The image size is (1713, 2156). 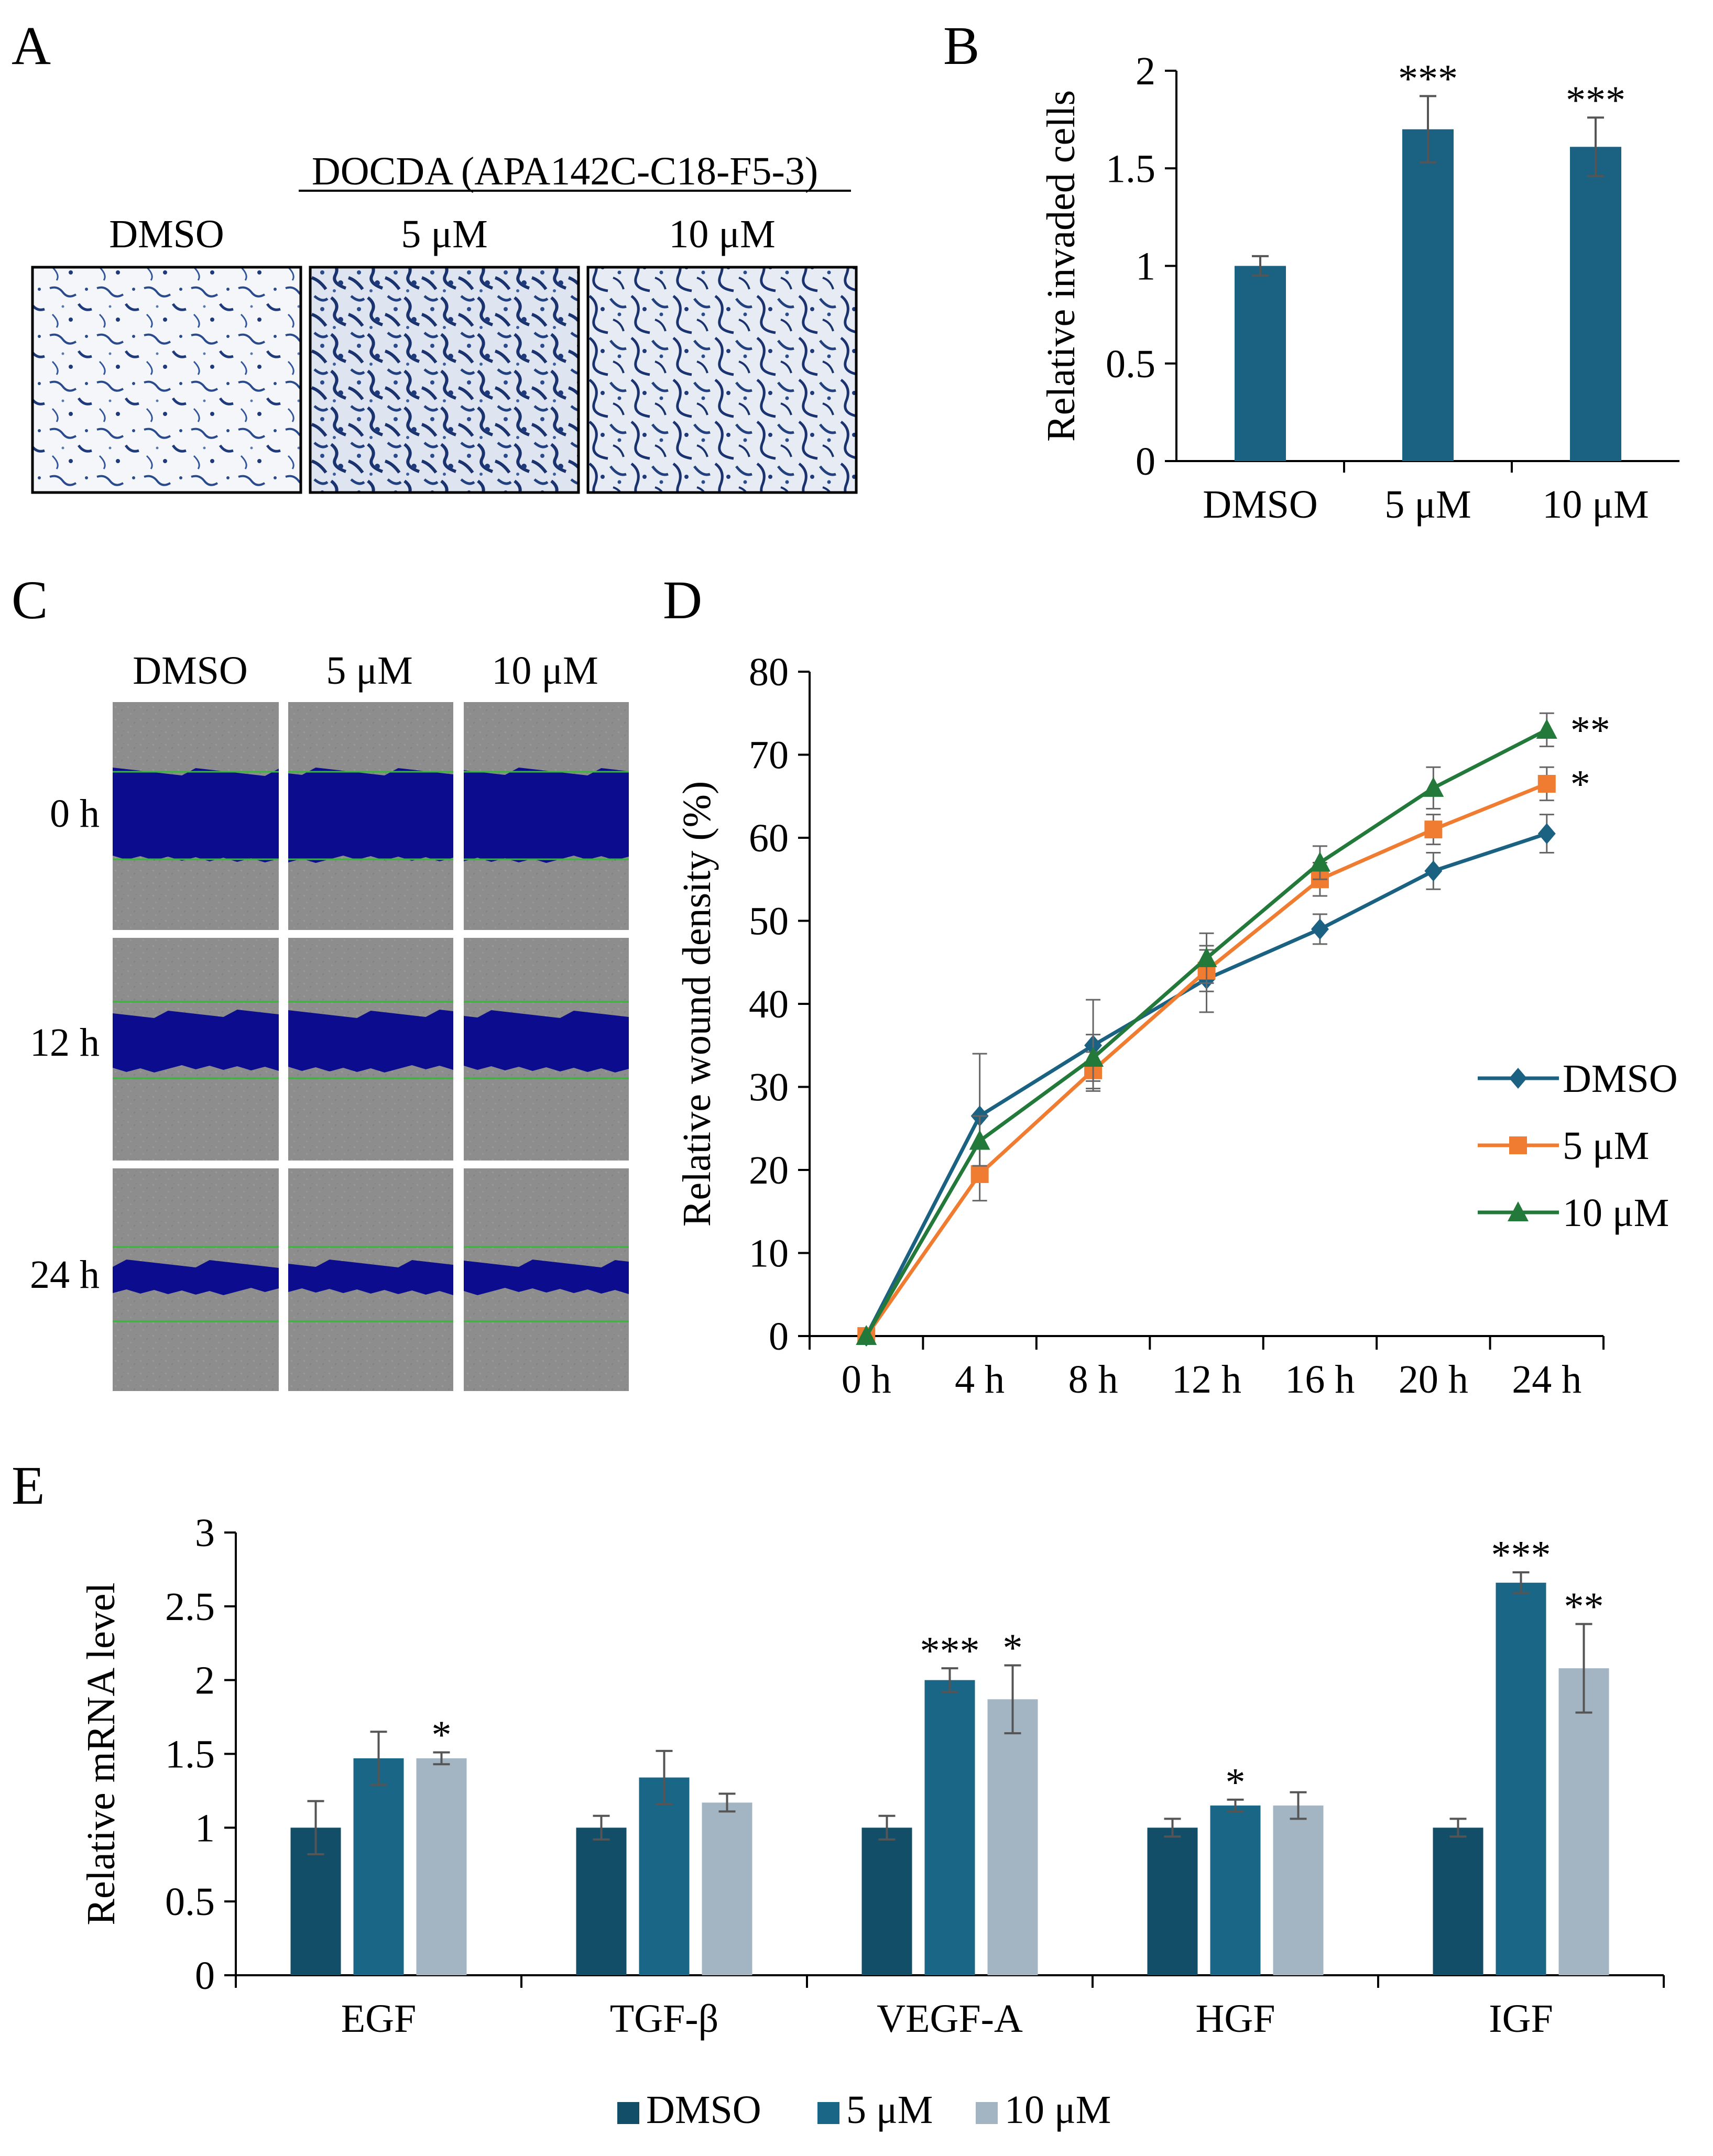 I want to click on panel-d-y-tick-label: 0, so click(x=779, y=1337).